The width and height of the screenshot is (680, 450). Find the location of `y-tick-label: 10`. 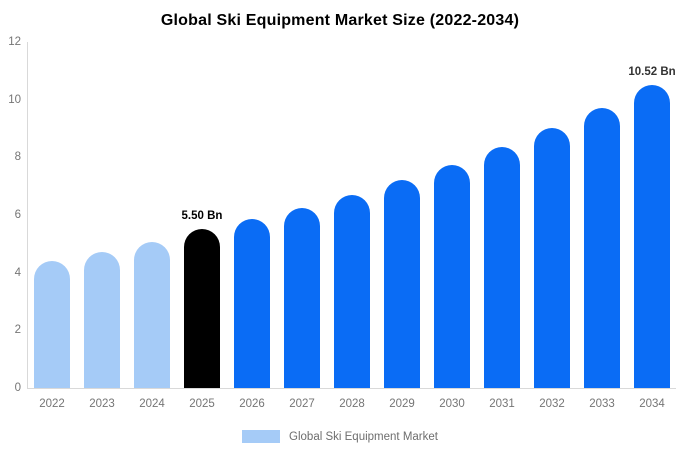

y-tick-label: 10 is located at coordinates (14, 99).